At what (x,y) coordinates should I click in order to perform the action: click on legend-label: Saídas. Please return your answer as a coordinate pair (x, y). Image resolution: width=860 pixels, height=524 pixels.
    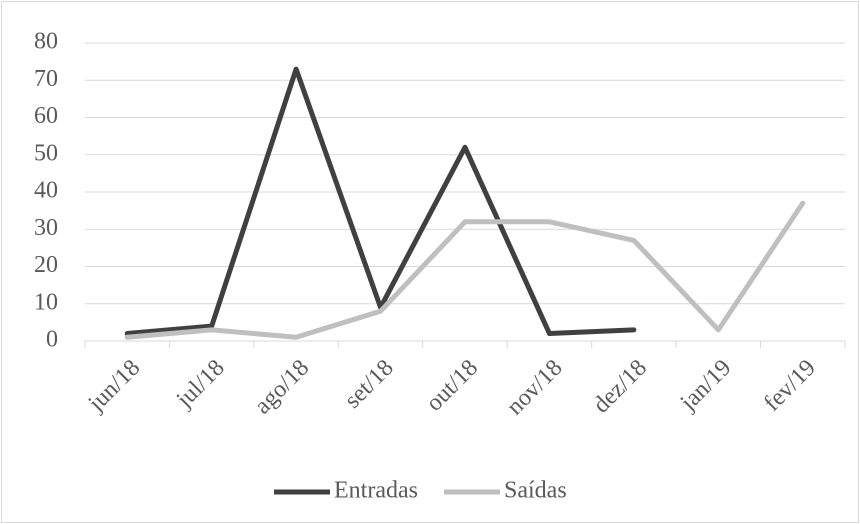
    Looking at the image, I should click on (535, 491).